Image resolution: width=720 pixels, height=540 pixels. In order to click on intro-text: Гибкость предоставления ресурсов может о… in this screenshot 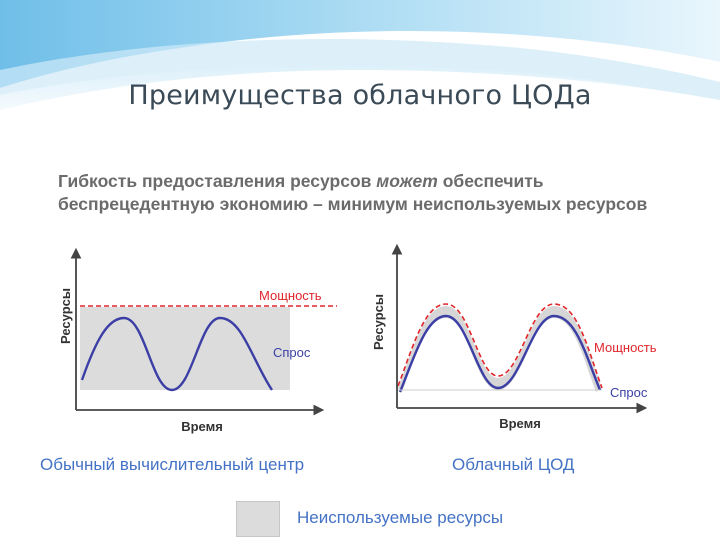, I will do `click(368, 193)`.